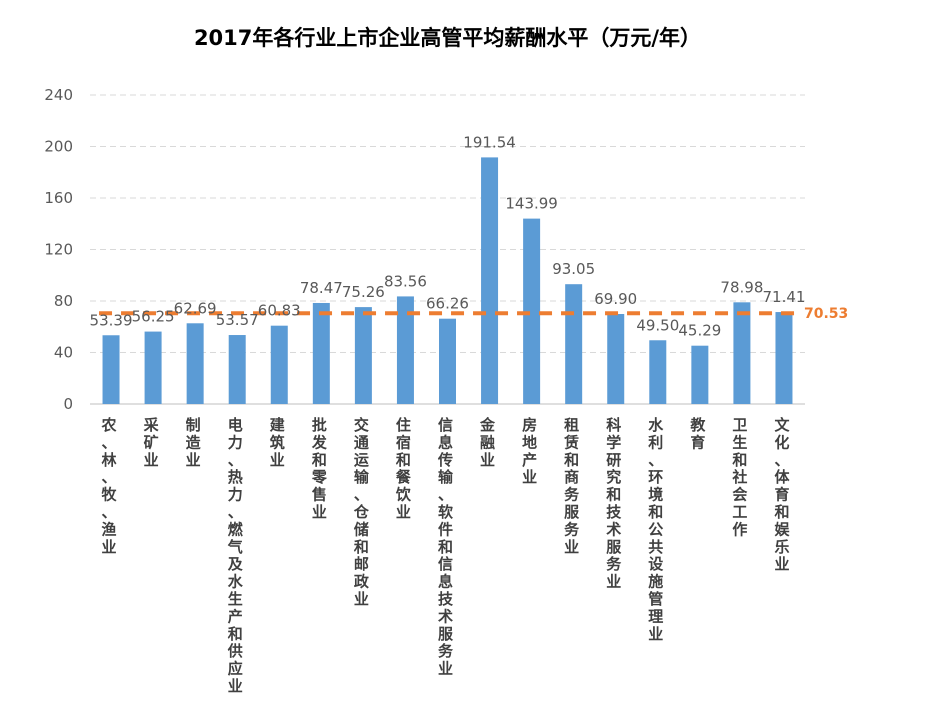  Describe the element at coordinates (193, 442) in the screenshot. I see `category-label: 制造业` at that location.